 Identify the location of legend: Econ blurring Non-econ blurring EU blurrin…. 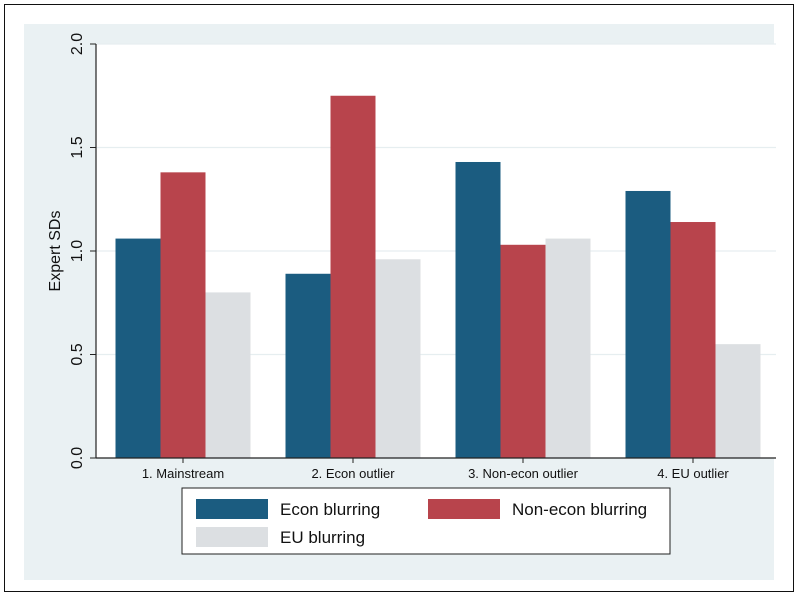
(426, 521).